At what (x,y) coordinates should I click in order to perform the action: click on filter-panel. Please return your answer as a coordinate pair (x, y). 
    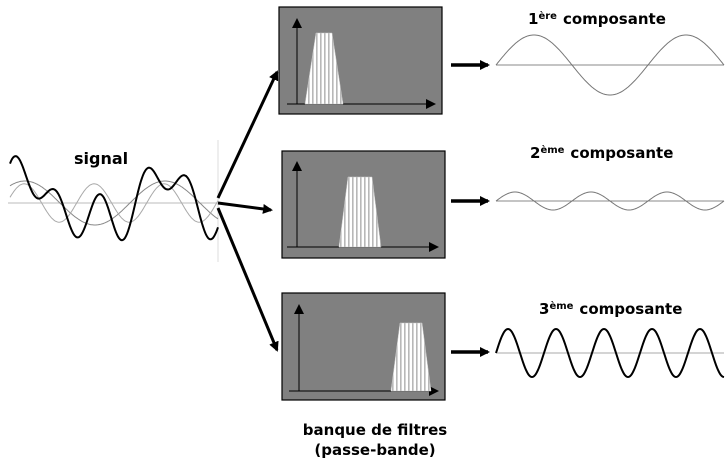
    Looking at the image, I should click on (360, 60).